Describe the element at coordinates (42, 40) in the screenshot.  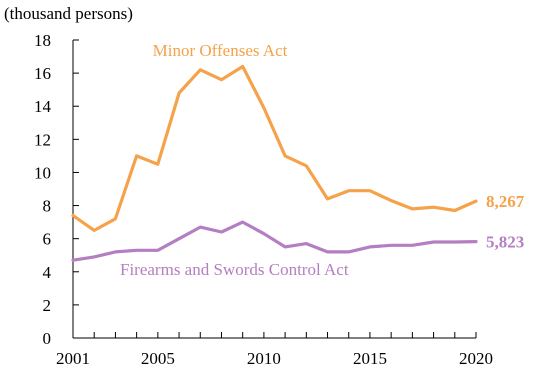
I see `y-tick-label: 18` at that location.